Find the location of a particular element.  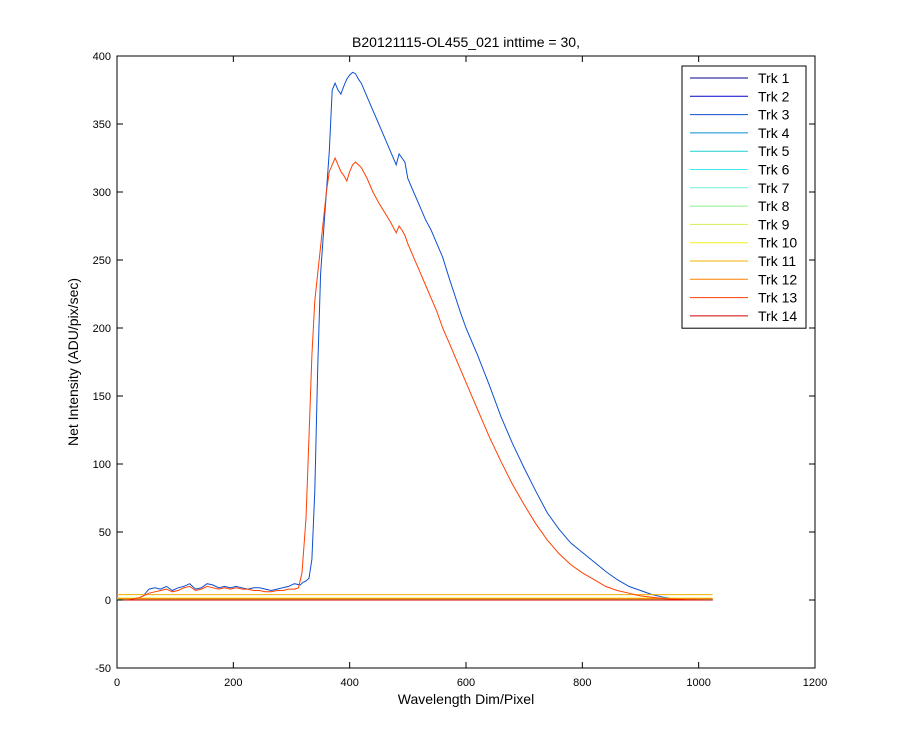

legend-label: Trk 1 is located at coordinates (774, 78).